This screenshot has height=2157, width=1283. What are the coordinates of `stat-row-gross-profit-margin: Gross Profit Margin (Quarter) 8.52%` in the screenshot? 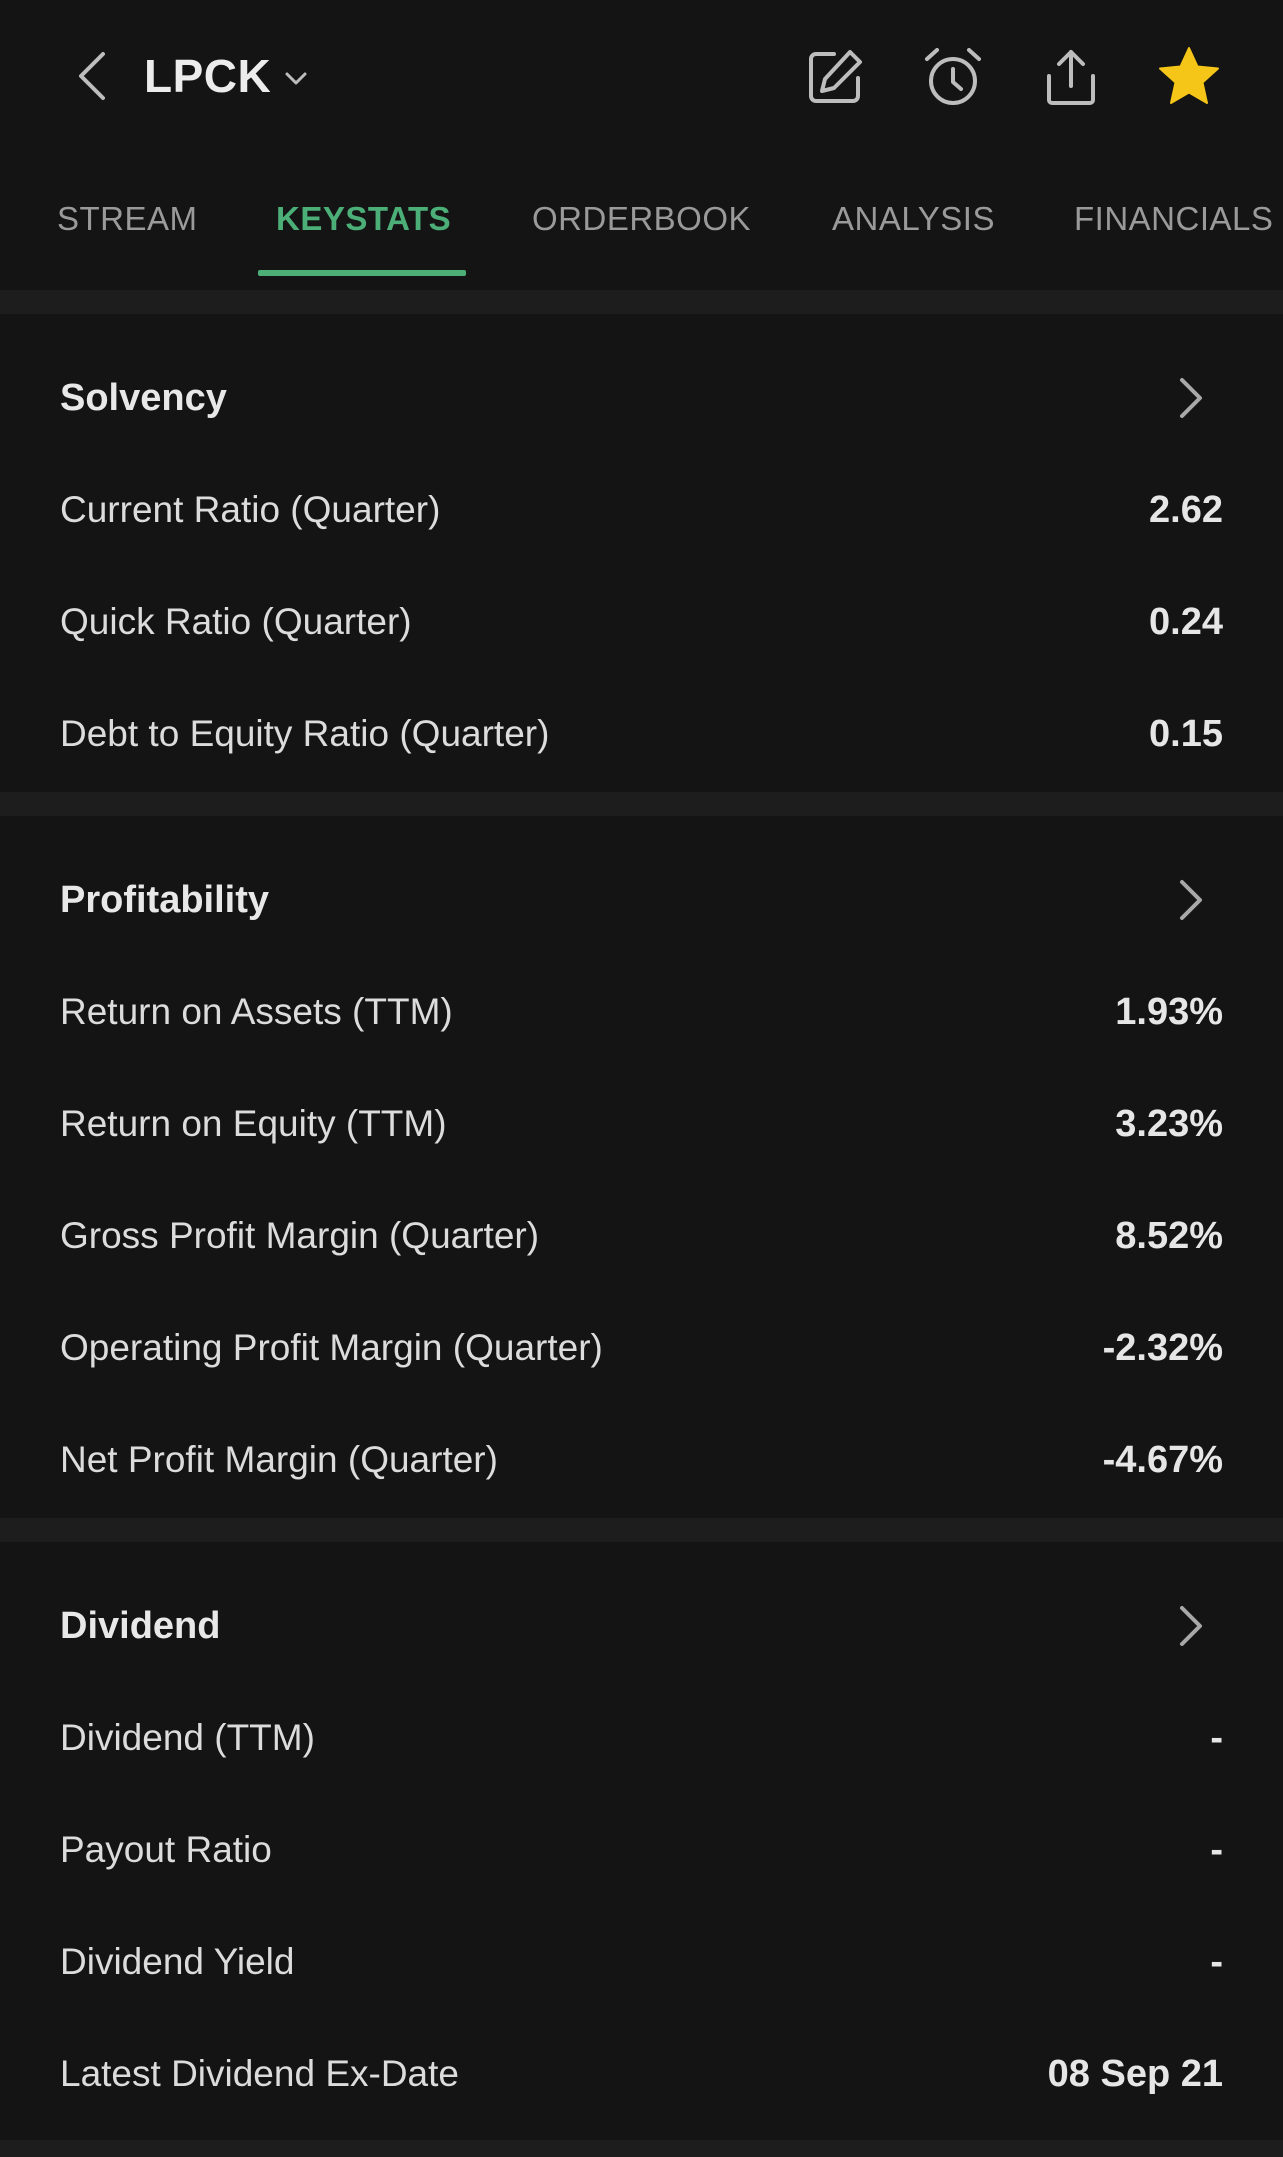 It's located at (641, 1236).